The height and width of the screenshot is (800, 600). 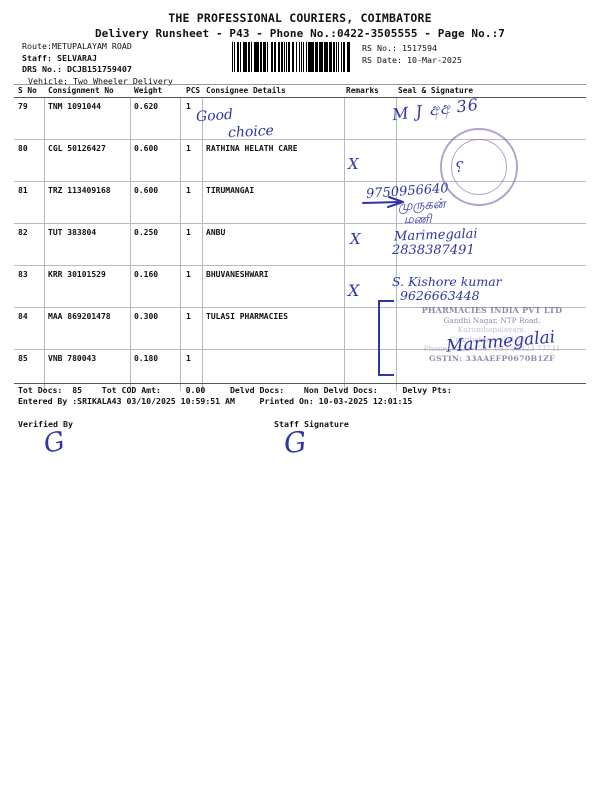 I want to click on cell-sno: 82, so click(x=23, y=232).